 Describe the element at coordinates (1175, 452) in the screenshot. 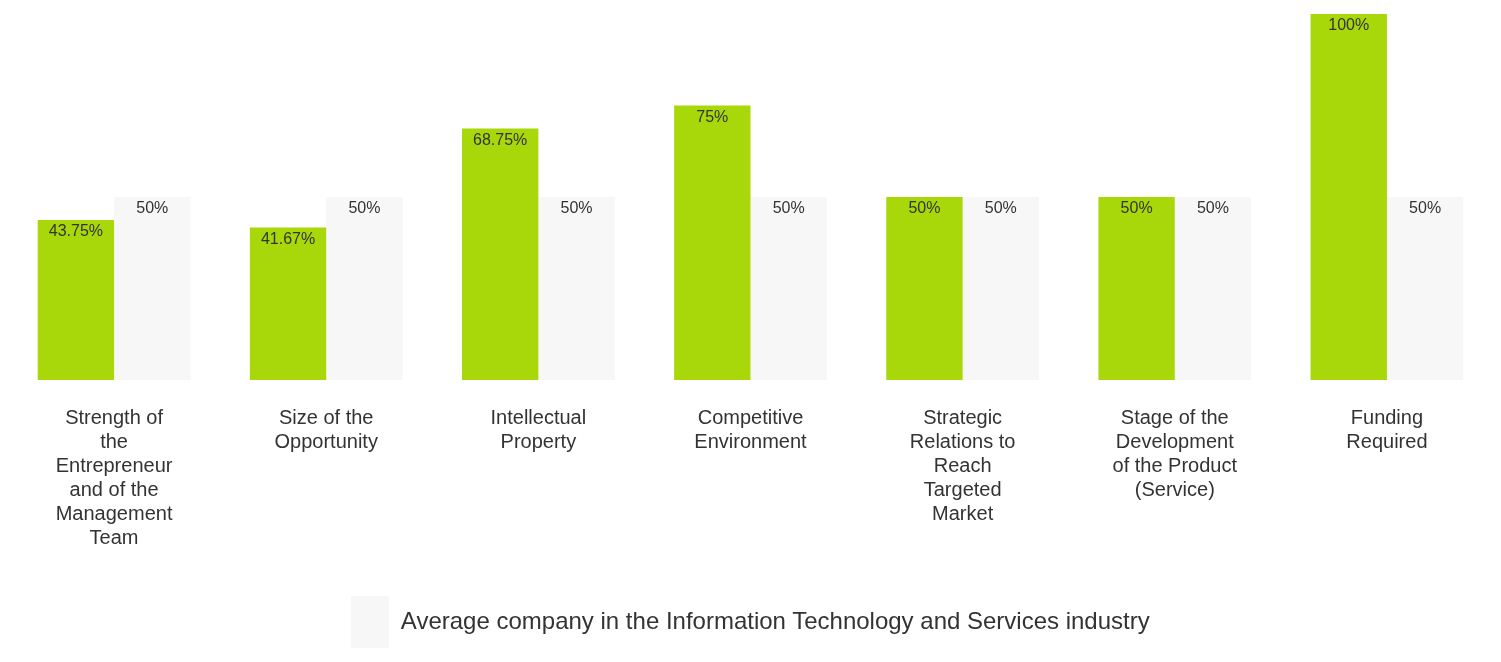

I see `x-tick-label: Stage of the Development of the Product (Service)` at that location.